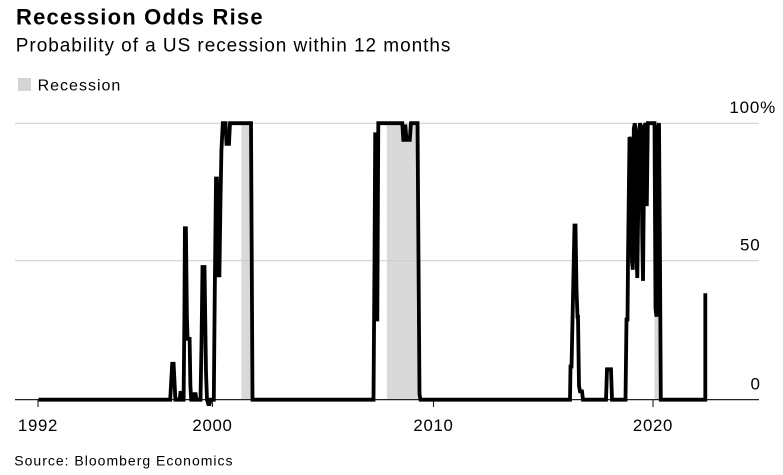 The height and width of the screenshot is (475, 783). I want to click on svg-text: 1992, so click(38, 425).